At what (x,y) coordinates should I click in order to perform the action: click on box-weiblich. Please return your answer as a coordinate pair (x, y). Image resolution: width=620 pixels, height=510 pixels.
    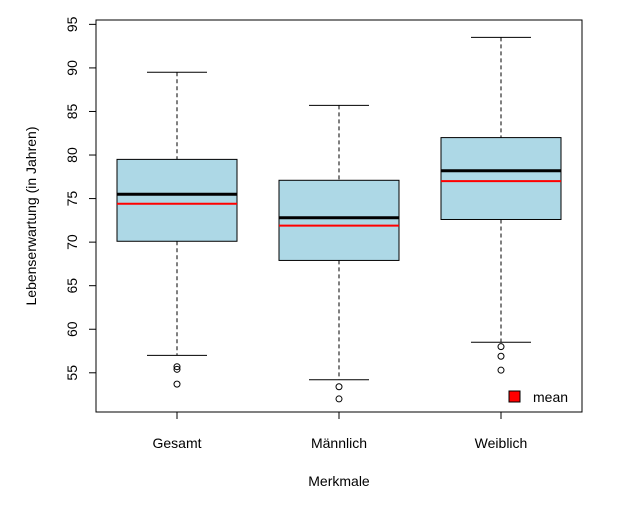
    Looking at the image, I should click on (501, 205).